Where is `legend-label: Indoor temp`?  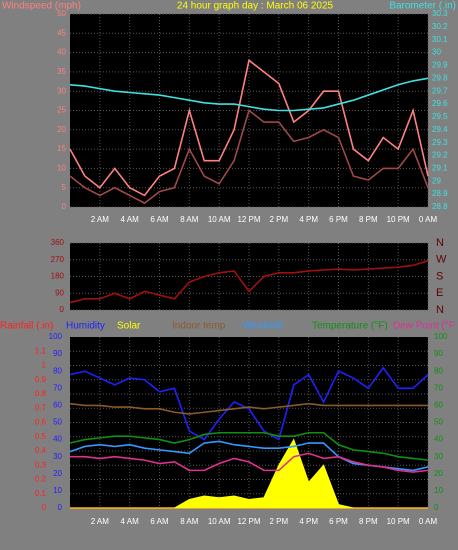 legend-label: Indoor temp is located at coordinates (199, 326).